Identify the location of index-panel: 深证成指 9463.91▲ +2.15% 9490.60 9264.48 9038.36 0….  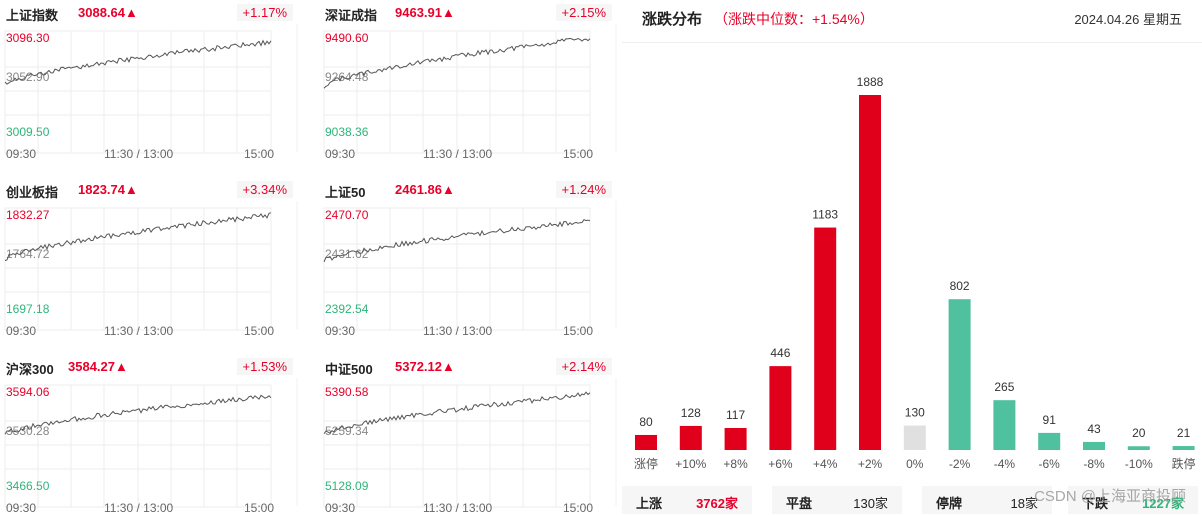
(469, 85).